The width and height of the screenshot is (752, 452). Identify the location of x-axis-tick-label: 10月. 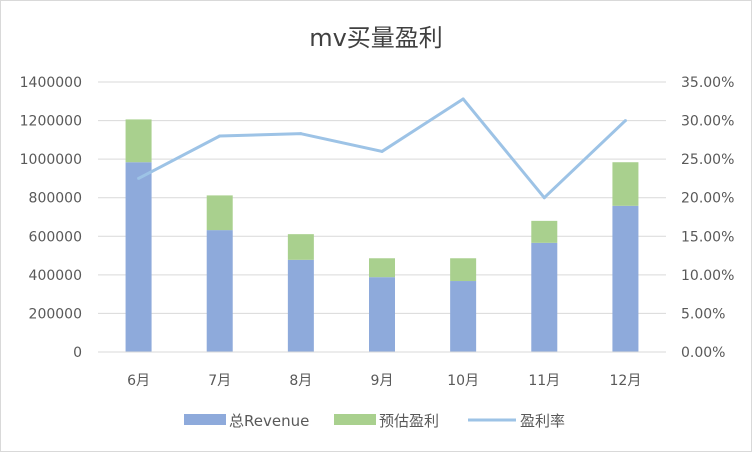
(463, 381).